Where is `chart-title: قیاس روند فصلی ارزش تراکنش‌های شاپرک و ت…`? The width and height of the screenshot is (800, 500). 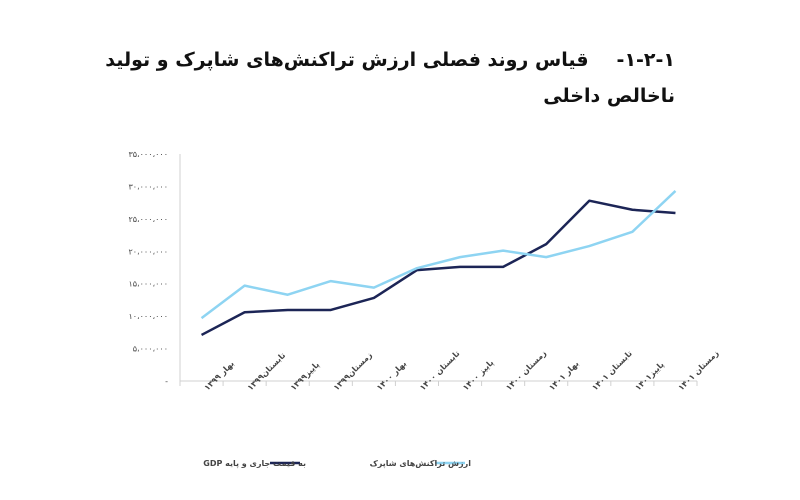
chart-title: قیاس روند فصلی ارزش تراکنش‌های شاپرک و ت… is located at coordinates (390, 78).